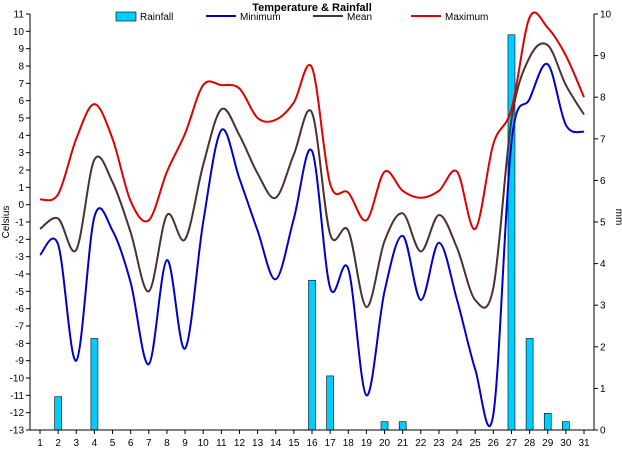 The width and height of the screenshot is (622, 451). Describe the element at coordinates (603, 264) in the screenshot. I see `y2-tick-label: 4` at that location.